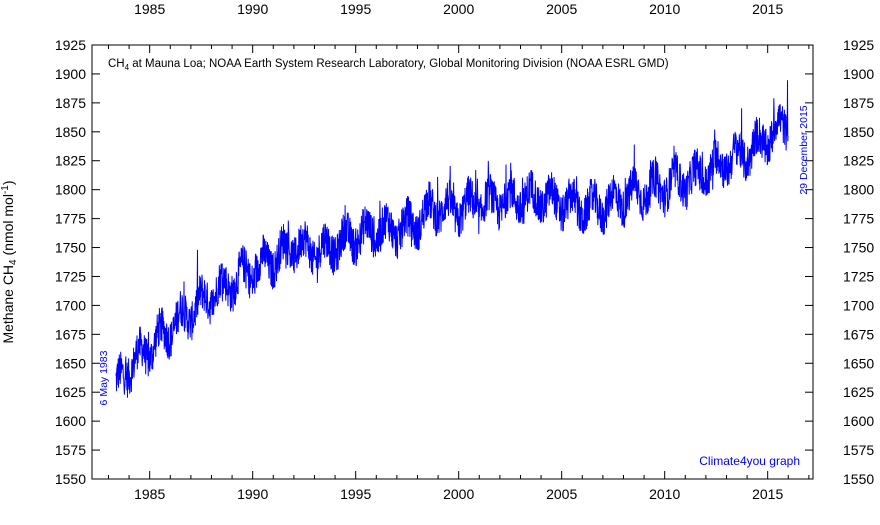 Image resolution: width=880 pixels, height=525 pixels. I want to click on y-tick-label-right: 1775, so click(858, 219).